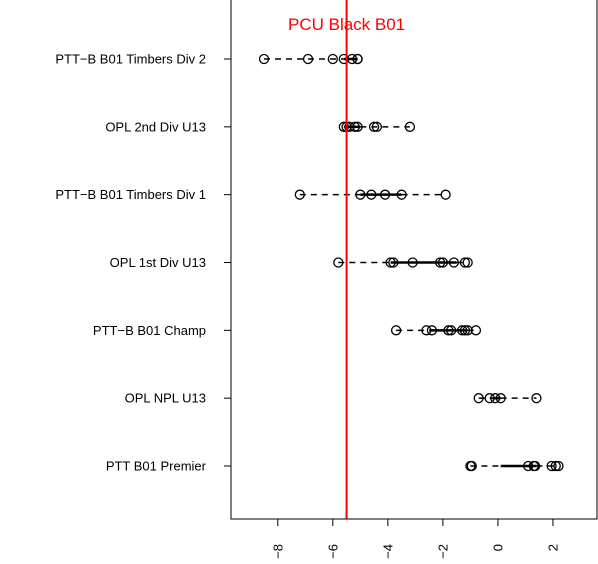 Image resolution: width=598 pixels, height=564 pixels. I want to click on category-label: OPL 2nd Div U13, so click(155, 126).